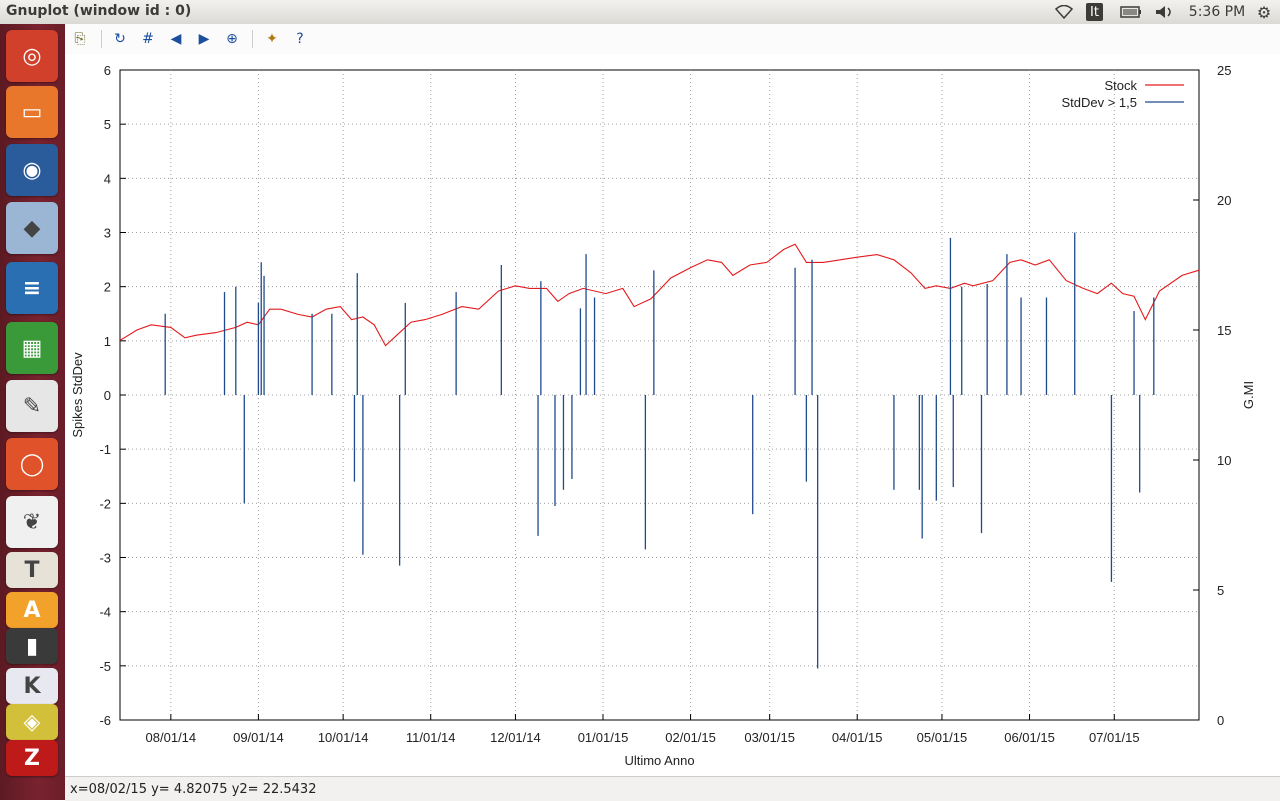 The width and height of the screenshot is (1280, 801). What do you see at coordinates (193, 789) in the screenshot?
I see `status-coordinates: x=08/02/15 y= 4.82075 y2= 22.5432` at bounding box center [193, 789].